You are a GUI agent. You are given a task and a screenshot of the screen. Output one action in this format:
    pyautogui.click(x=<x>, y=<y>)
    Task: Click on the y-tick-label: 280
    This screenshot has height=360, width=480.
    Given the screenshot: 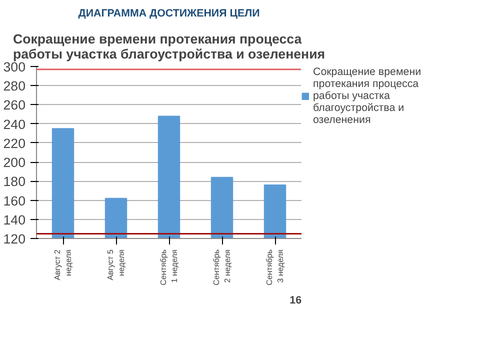 What is the action you would take?
    pyautogui.click(x=14, y=86)
    